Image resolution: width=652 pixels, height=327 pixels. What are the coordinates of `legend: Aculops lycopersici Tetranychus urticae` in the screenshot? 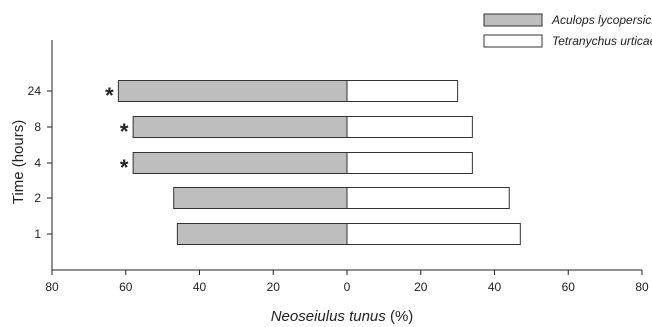 It's located at (567, 30).